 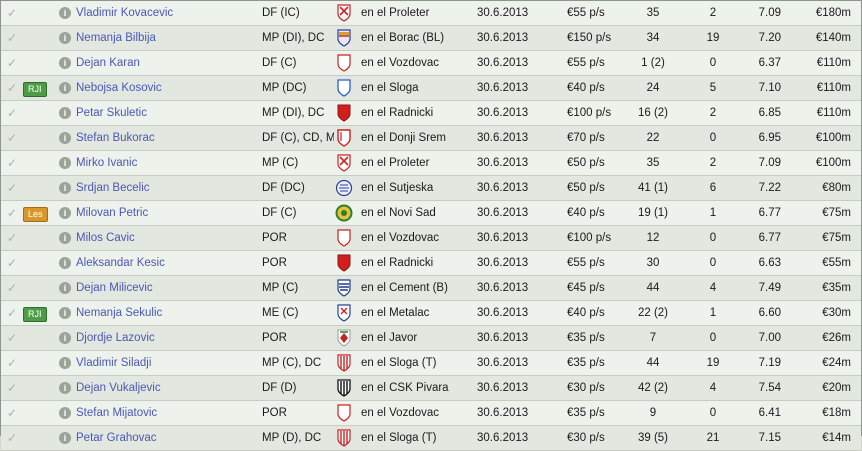 What do you see at coordinates (117, 413) in the screenshot?
I see `player-name-link: Stefan Mijatovic` at bounding box center [117, 413].